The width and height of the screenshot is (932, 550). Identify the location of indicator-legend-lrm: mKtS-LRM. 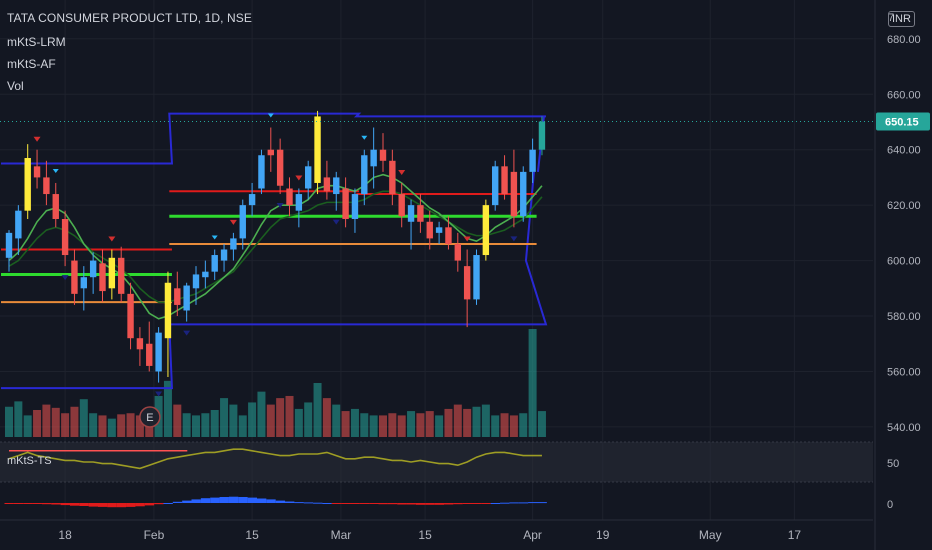
(36, 42).